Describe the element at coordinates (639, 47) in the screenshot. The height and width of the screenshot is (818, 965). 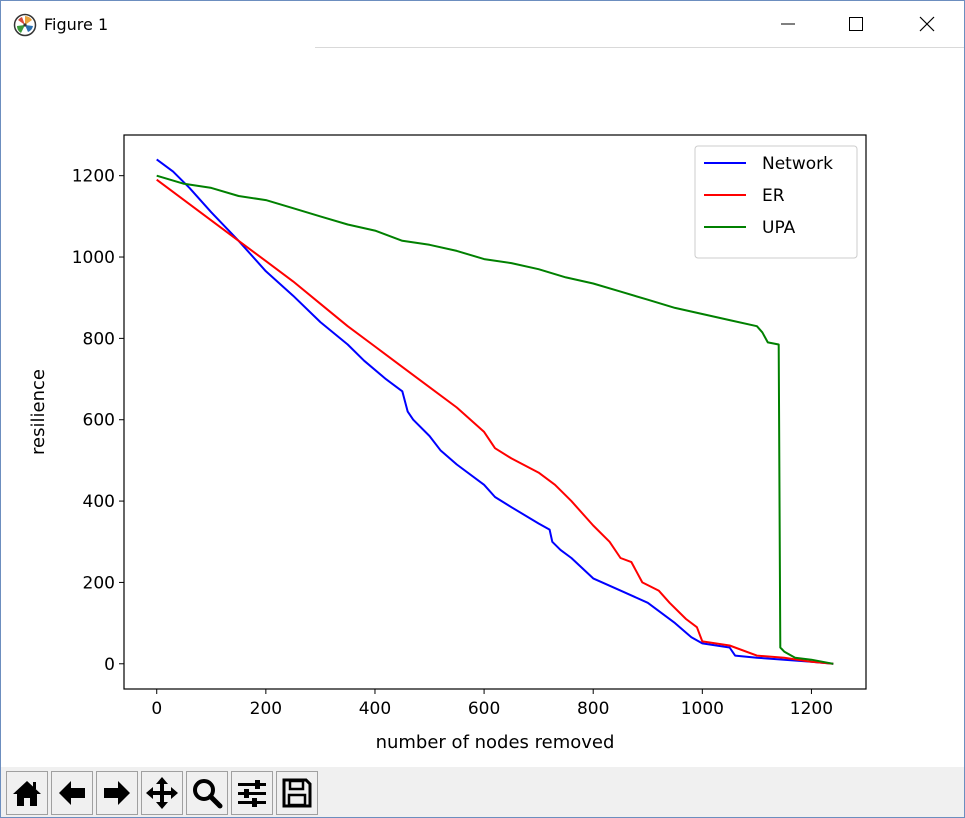
I see `title-separator` at that location.